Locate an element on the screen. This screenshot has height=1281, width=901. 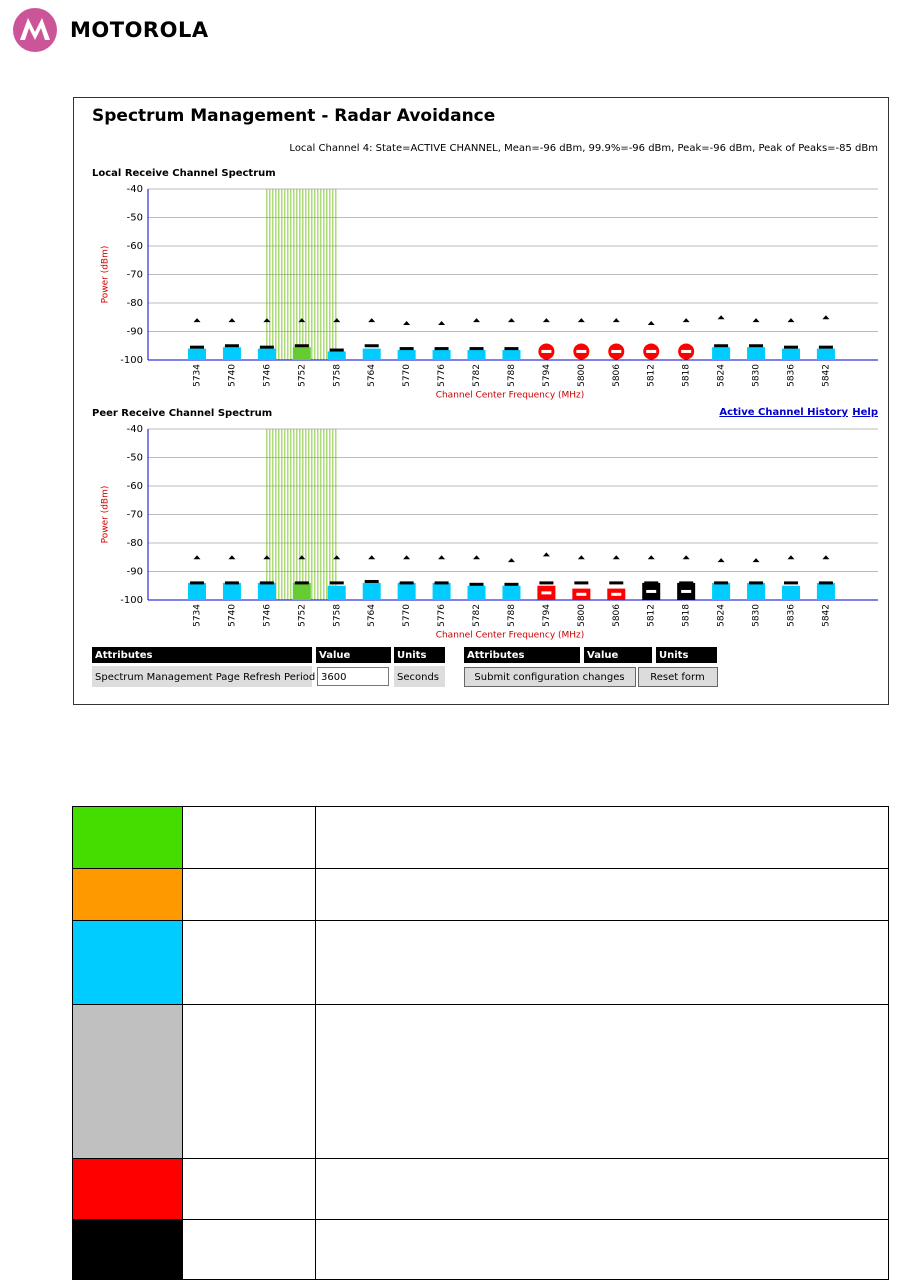
x-tick-label: 5836 is located at coordinates (791, 615).